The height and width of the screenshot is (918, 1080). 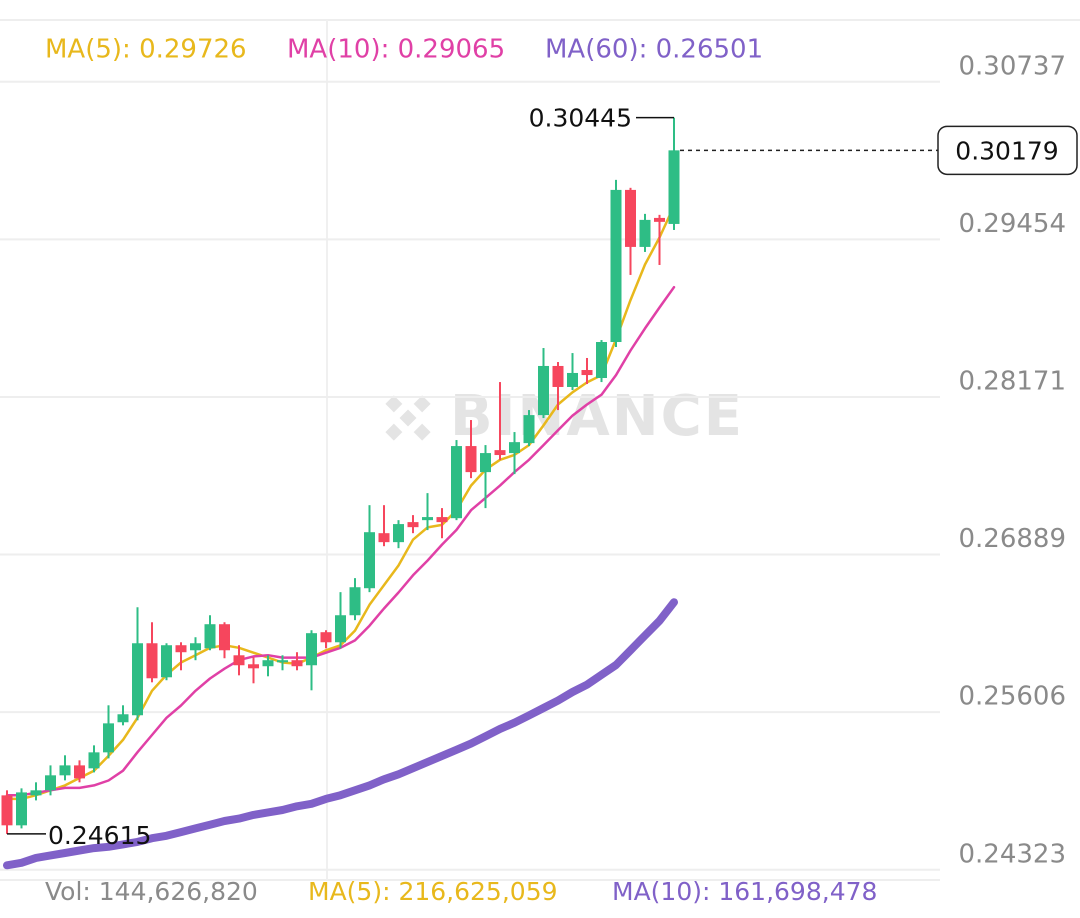 What do you see at coordinates (654, 50) in the screenshot?
I see `legend-entry: MA(60): 0.26501` at bounding box center [654, 50].